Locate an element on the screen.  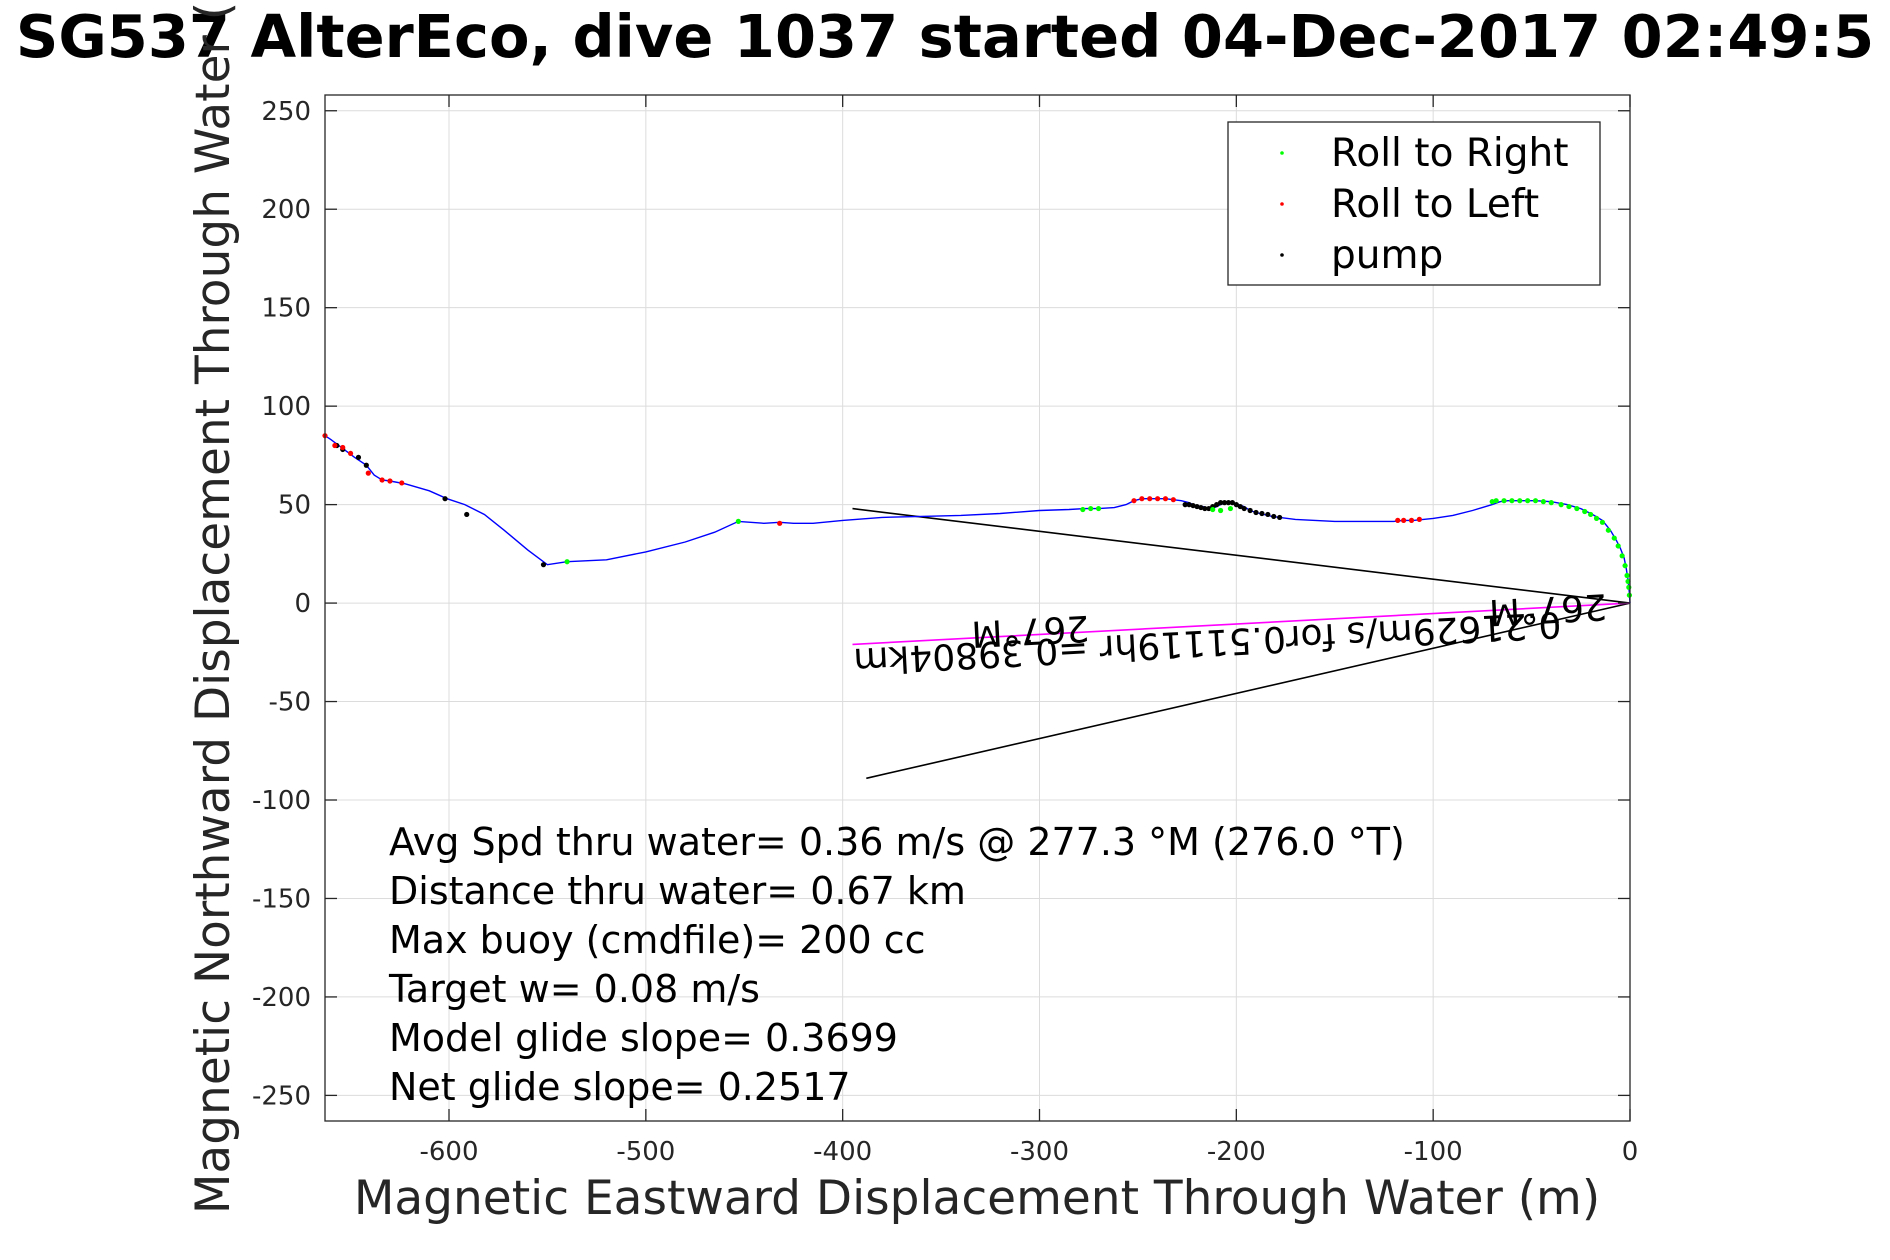
x-tick-label: -200 is located at coordinates (1236, 1152).